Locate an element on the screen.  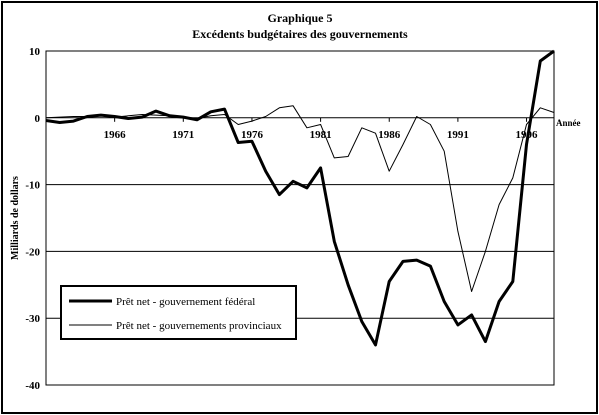
legend-label-provincial: Prêt net - gouvernements provinciaux is located at coordinates (199, 326).